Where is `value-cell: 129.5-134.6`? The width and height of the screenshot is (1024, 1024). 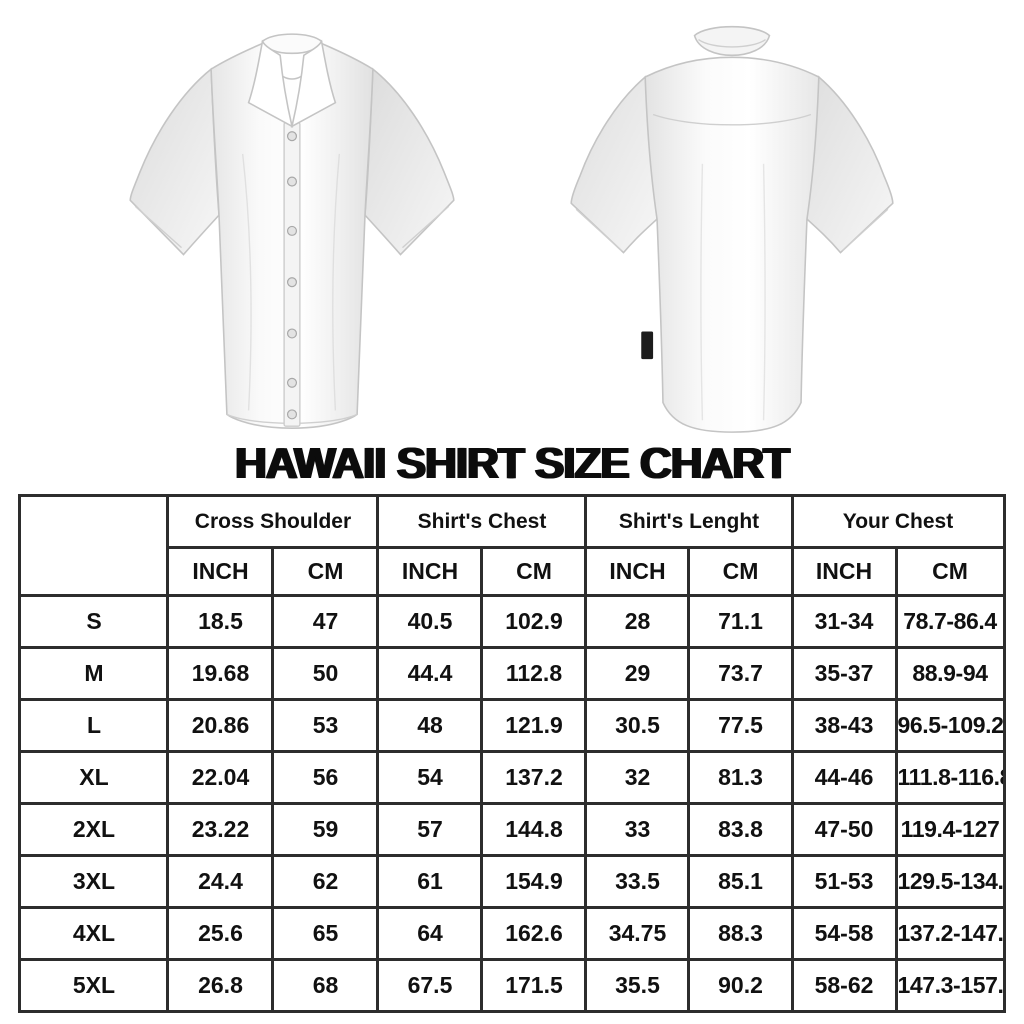
value-cell: 129.5-134.6 is located at coordinates (950, 881).